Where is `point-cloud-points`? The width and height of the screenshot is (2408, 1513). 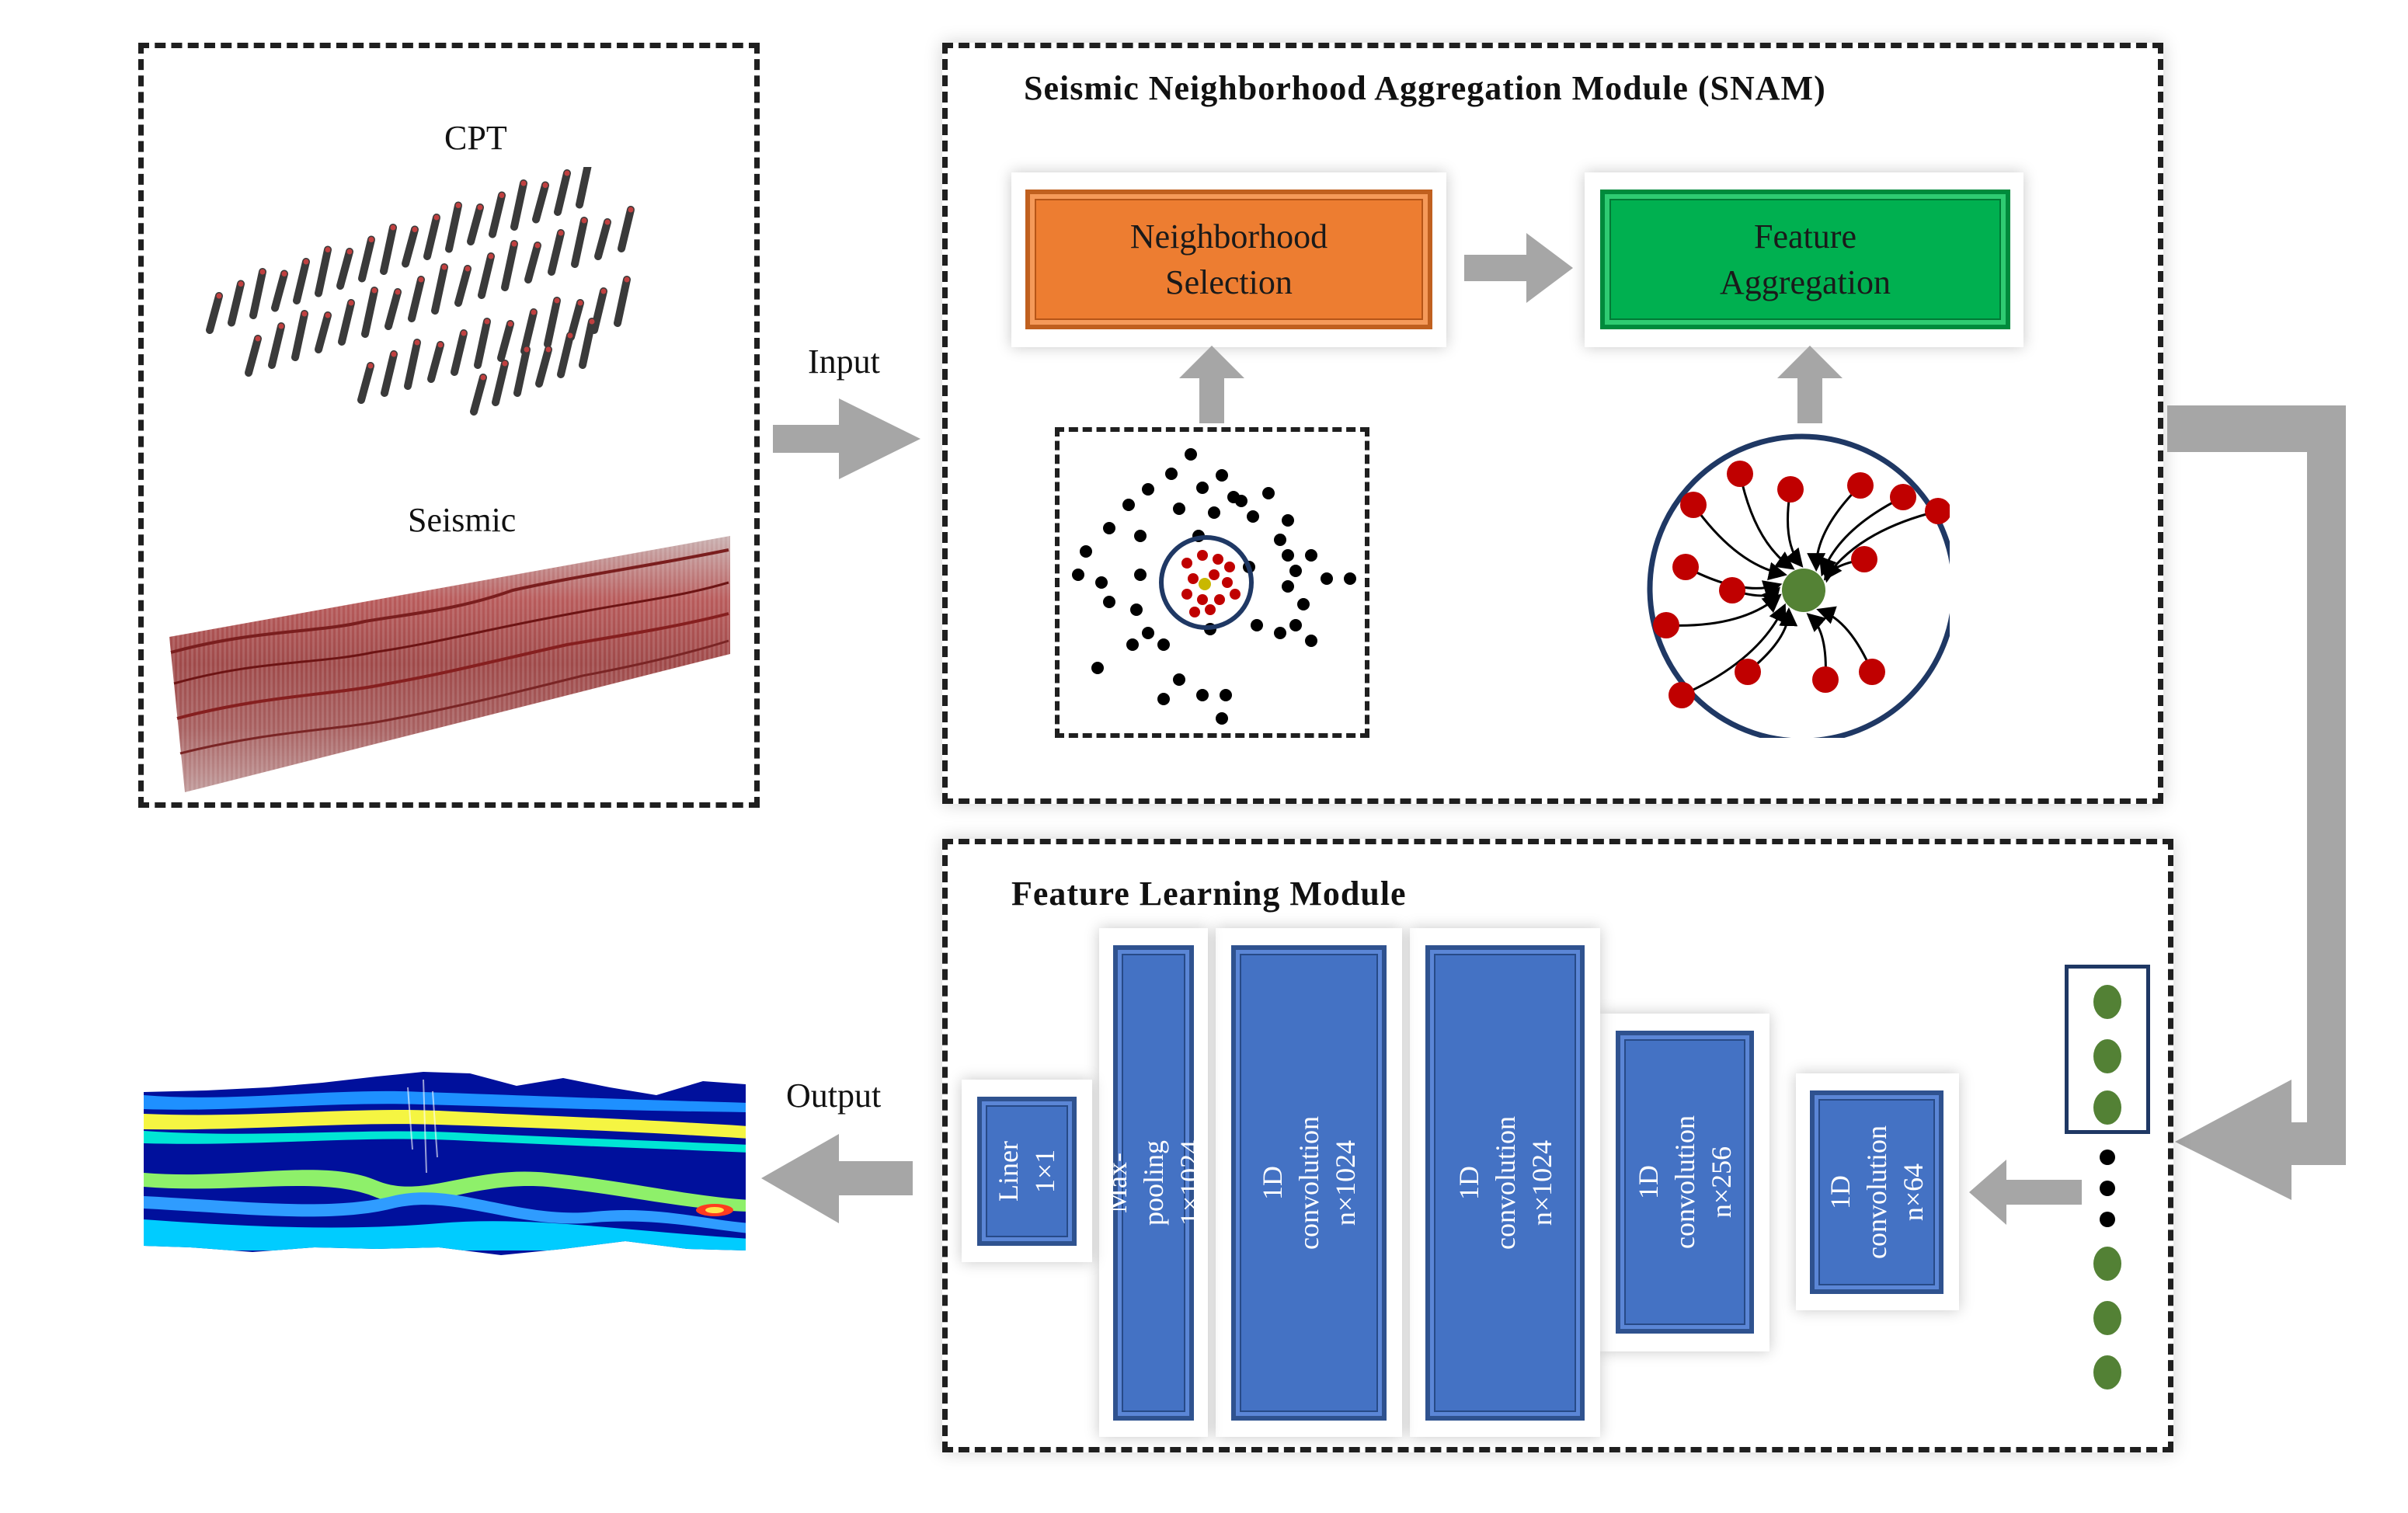
point-cloud-points is located at coordinates (1214, 586).